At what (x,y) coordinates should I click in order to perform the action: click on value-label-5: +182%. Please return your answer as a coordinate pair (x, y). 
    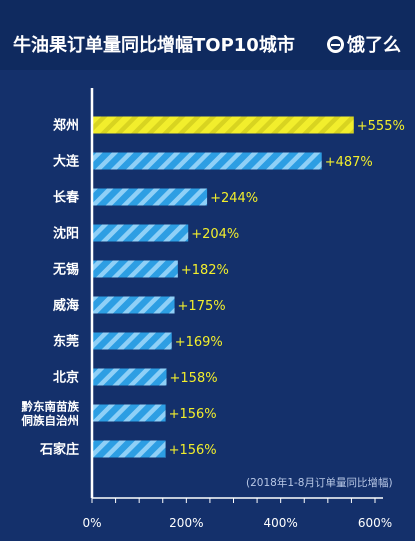
    Looking at the image, I should click on (205, 270).